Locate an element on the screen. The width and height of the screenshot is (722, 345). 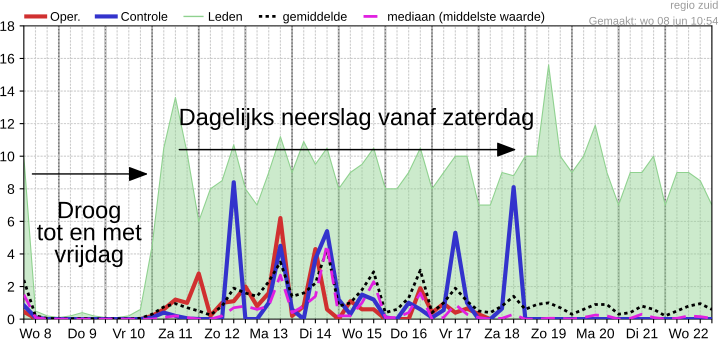
x-tick-label: Ma 13 is located at coordinates (269, 333).